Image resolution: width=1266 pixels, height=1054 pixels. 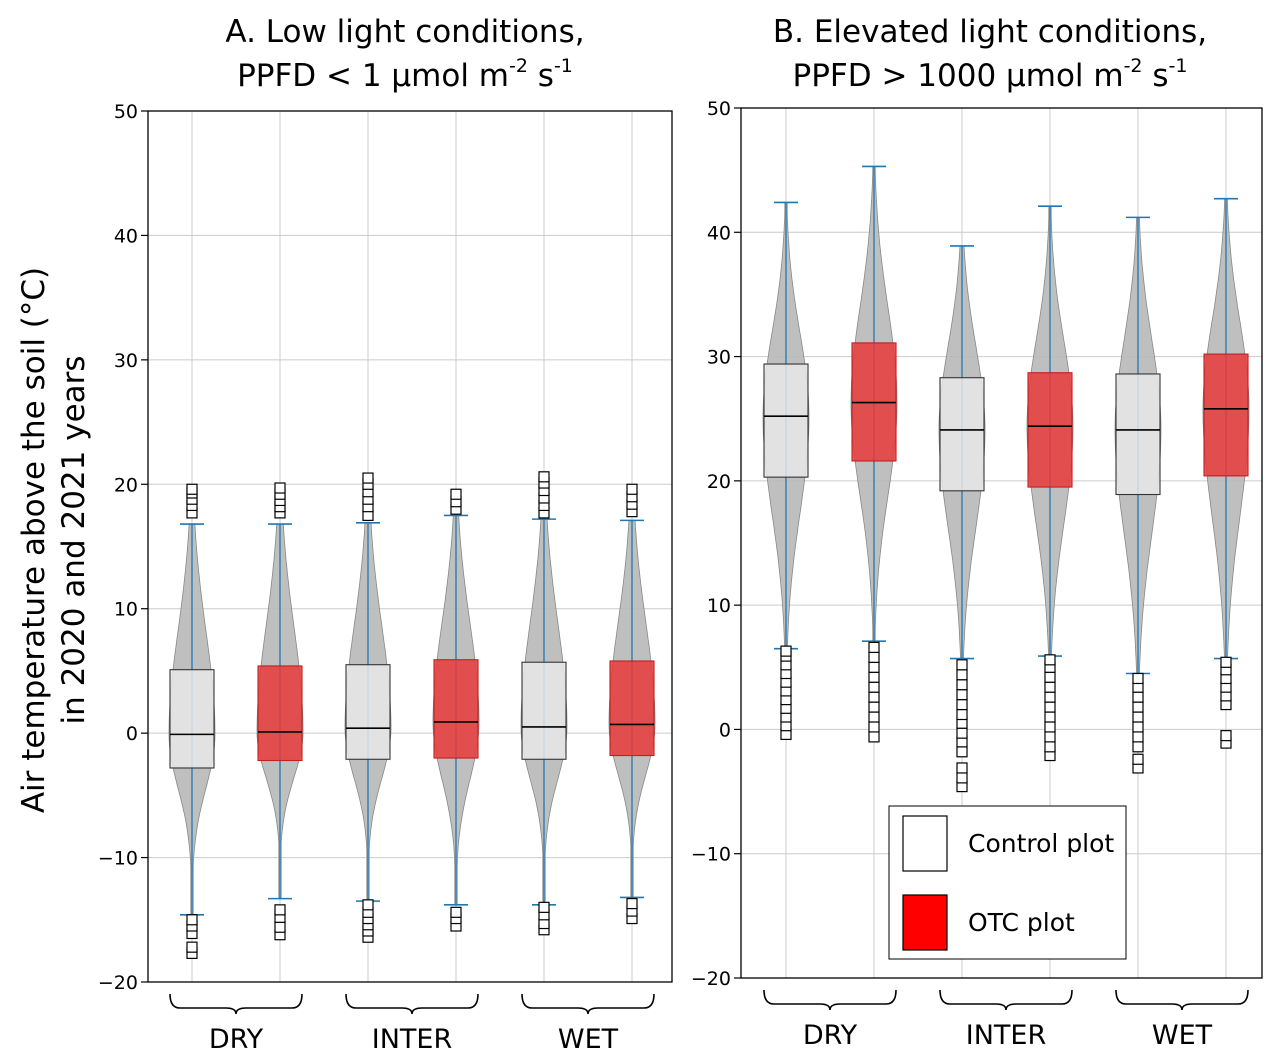 I want to click on panel-b-title-line2: PPFD > 1000 μmol m-2 s-1, so click(x=990, y=74).